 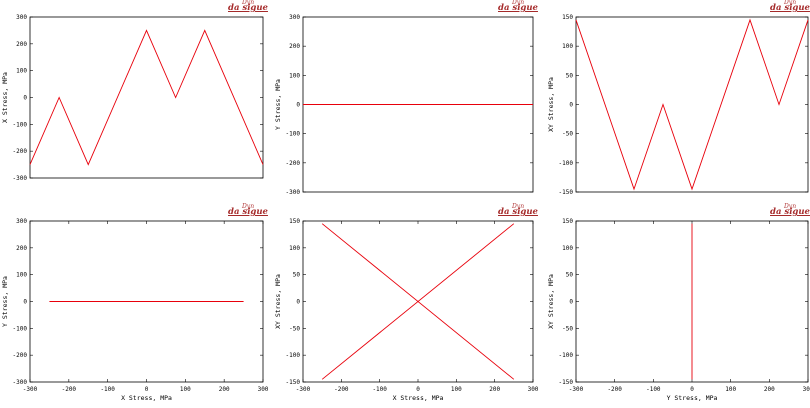 I want to click on chart-xy-stress-svg: -150 -100 -50 0 50 100 150 XY Stress, MPa, so click(x=678, y=105).